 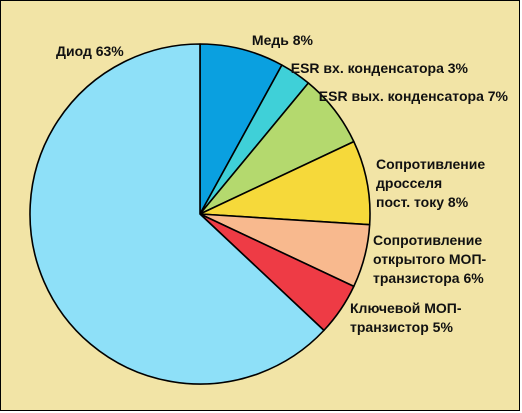 What do you see at coordinates (428, 278) in the screenshot?
I see `slice-label-line: транзистора 6%` at bounding box center [428, 278].